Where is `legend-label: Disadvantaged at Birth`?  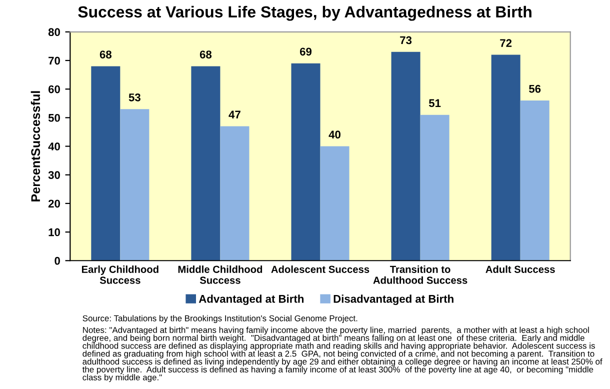
legend-label: Disadvantaged at Birth is located at coordinates (394, 300).